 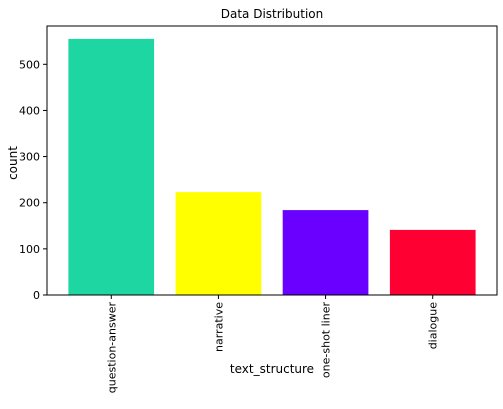 I want to click on bar-narrative, so click(x=218, y=243).